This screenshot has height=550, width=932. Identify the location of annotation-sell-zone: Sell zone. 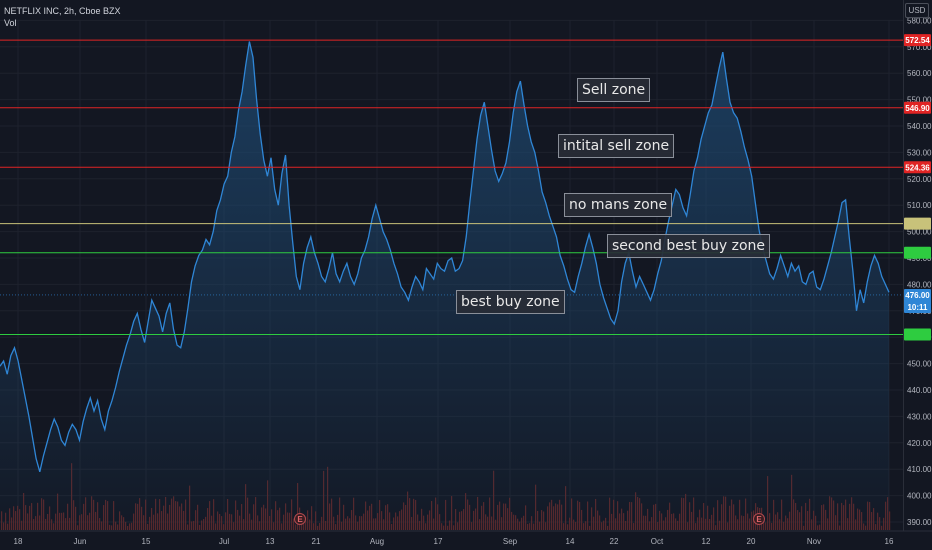
(614, 90).